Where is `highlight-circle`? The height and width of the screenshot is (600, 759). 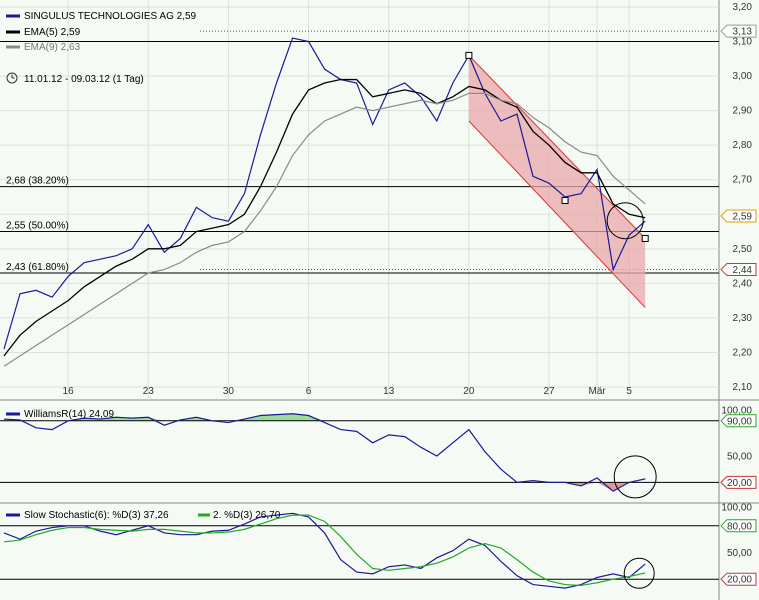 highlight-circle is located at coordinates (625, 221).